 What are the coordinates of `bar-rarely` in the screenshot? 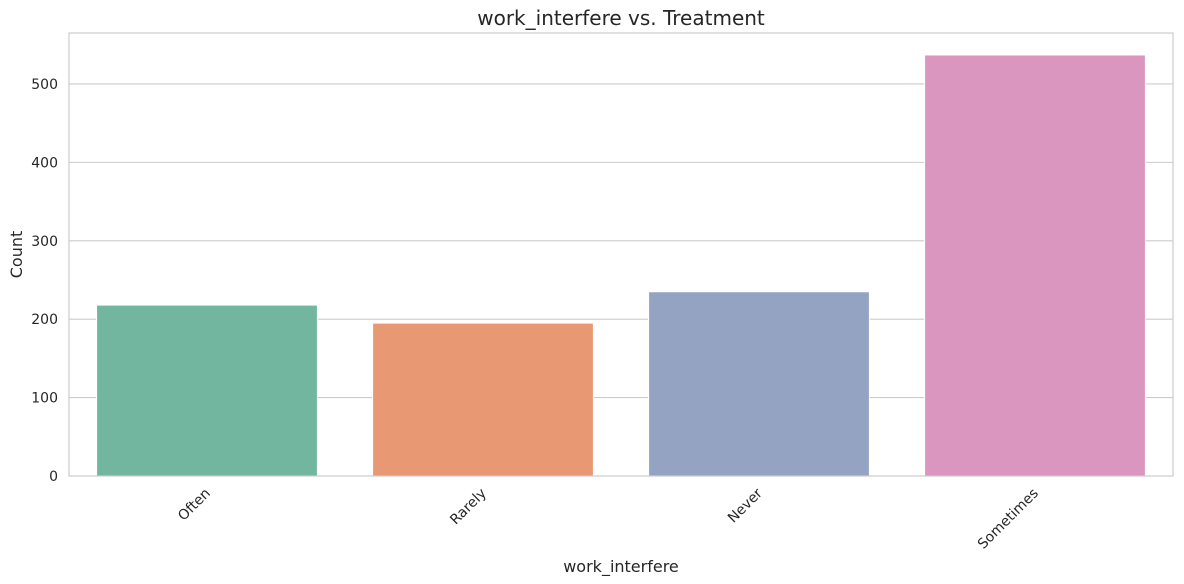 It's located at (483, 399).